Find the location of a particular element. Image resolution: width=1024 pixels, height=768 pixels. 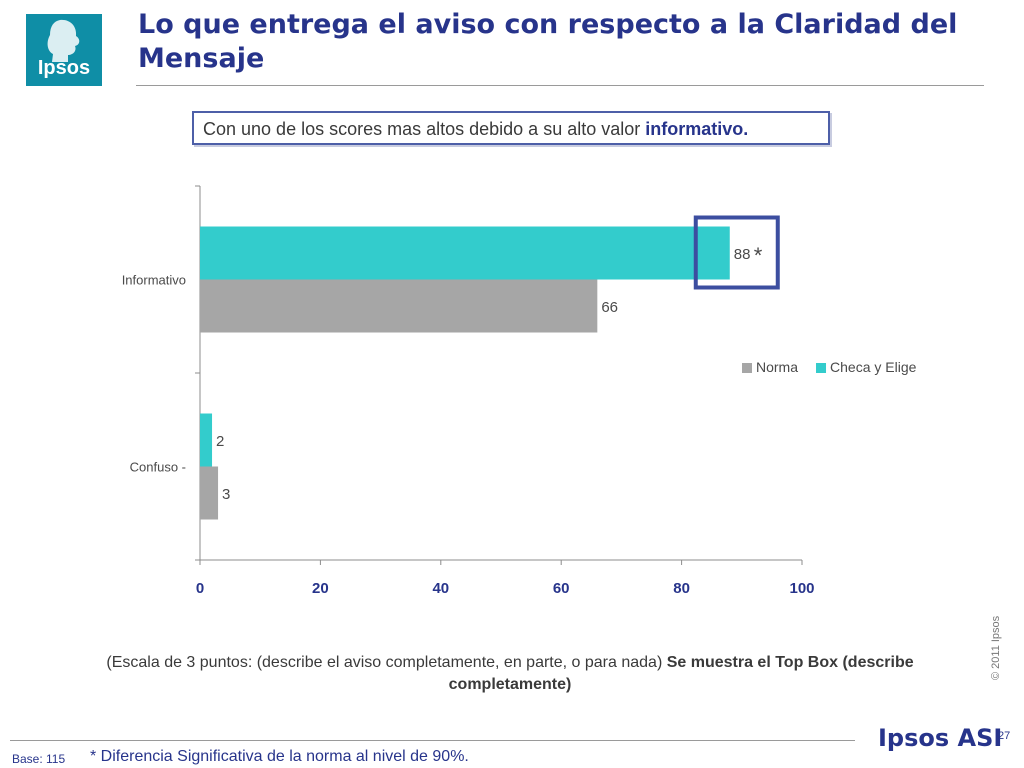

data-label: 66 is located at coordinates (609, 307).